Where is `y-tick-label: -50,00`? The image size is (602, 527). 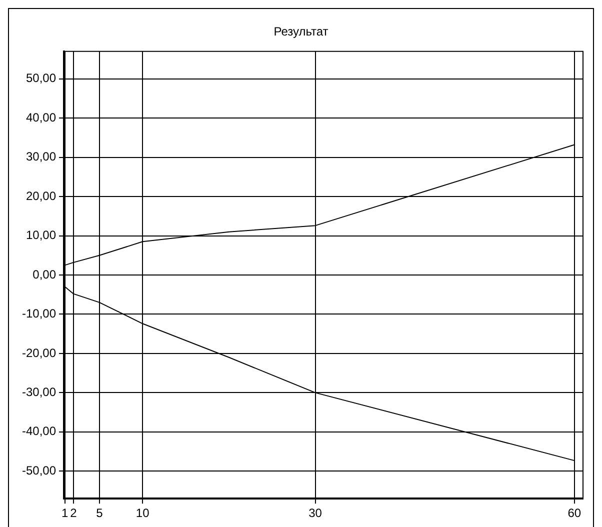 y-tick-label: -50,00 is located at coordinates (39, 470).